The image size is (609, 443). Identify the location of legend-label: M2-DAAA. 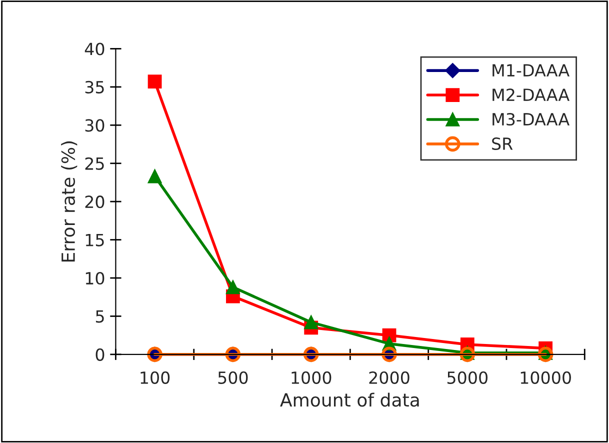
(531, 94).